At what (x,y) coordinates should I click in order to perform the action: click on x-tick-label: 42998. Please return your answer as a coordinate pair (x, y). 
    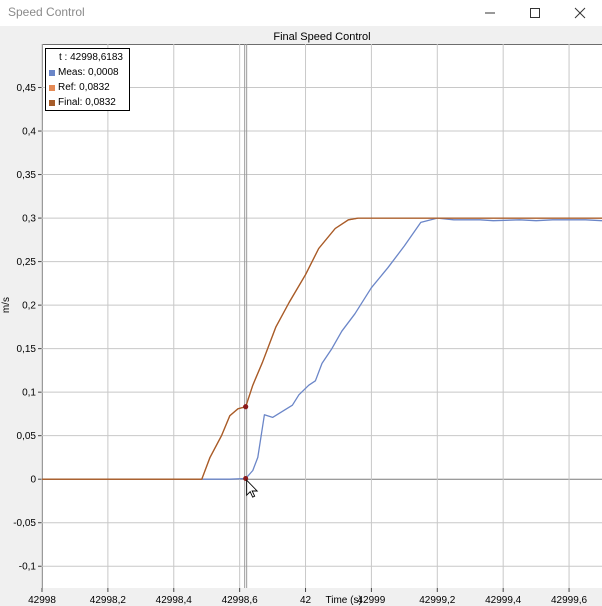
    Looking at the image, I should click on (42, 600).